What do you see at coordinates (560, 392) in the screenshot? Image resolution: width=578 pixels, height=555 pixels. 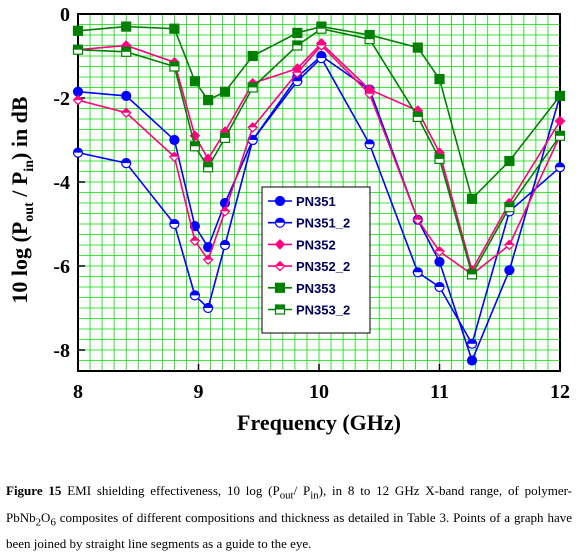 I see `x-tick-label: 12` at bounding box center [560, 392].